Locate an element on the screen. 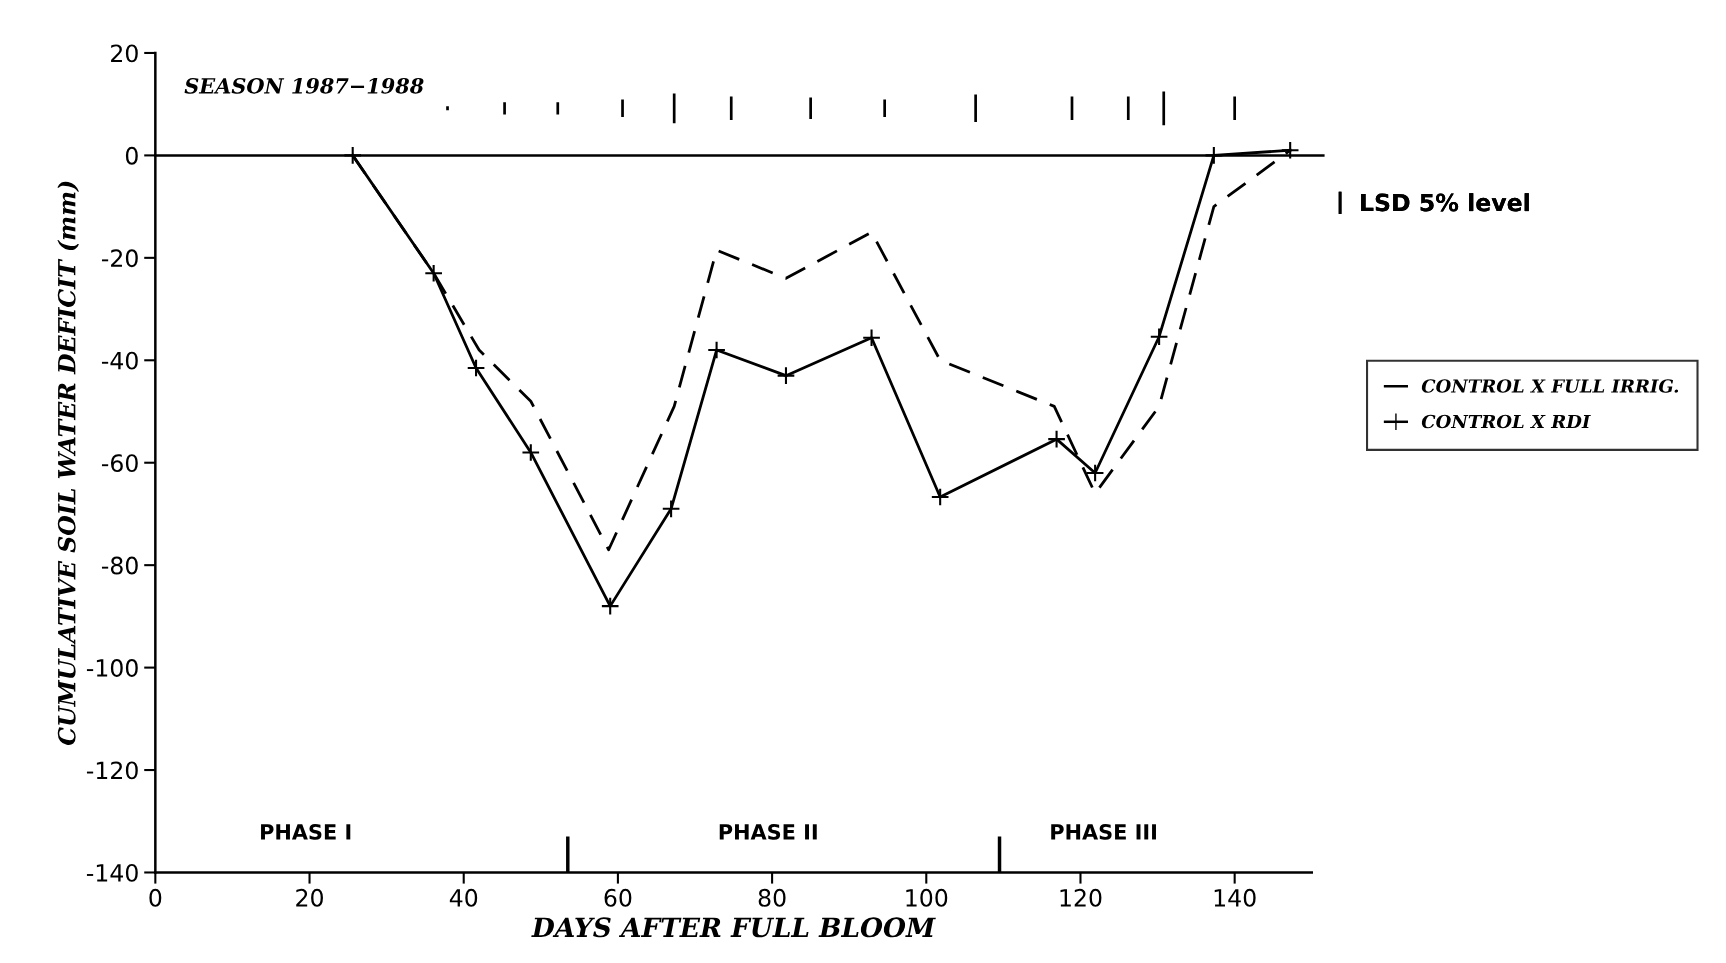 Image resolution: width=1726 pixels, height=963 pixels. x-tick-label: 140 is located at coordinates (1235, 897).